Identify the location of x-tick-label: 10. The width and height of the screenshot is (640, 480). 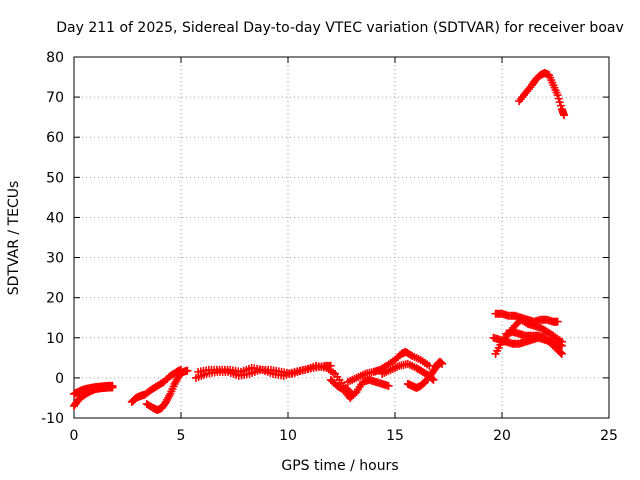
(288, 436).